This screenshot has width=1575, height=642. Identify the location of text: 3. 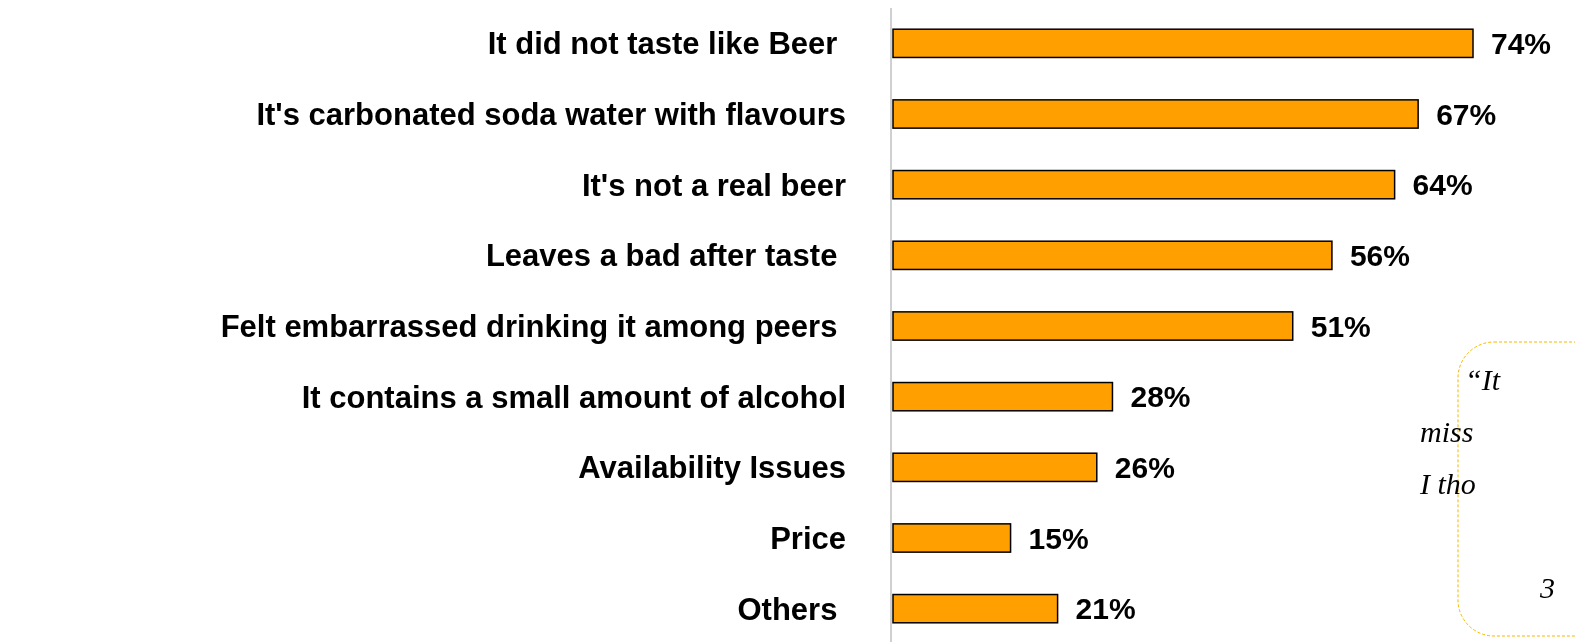
(1547, 587).